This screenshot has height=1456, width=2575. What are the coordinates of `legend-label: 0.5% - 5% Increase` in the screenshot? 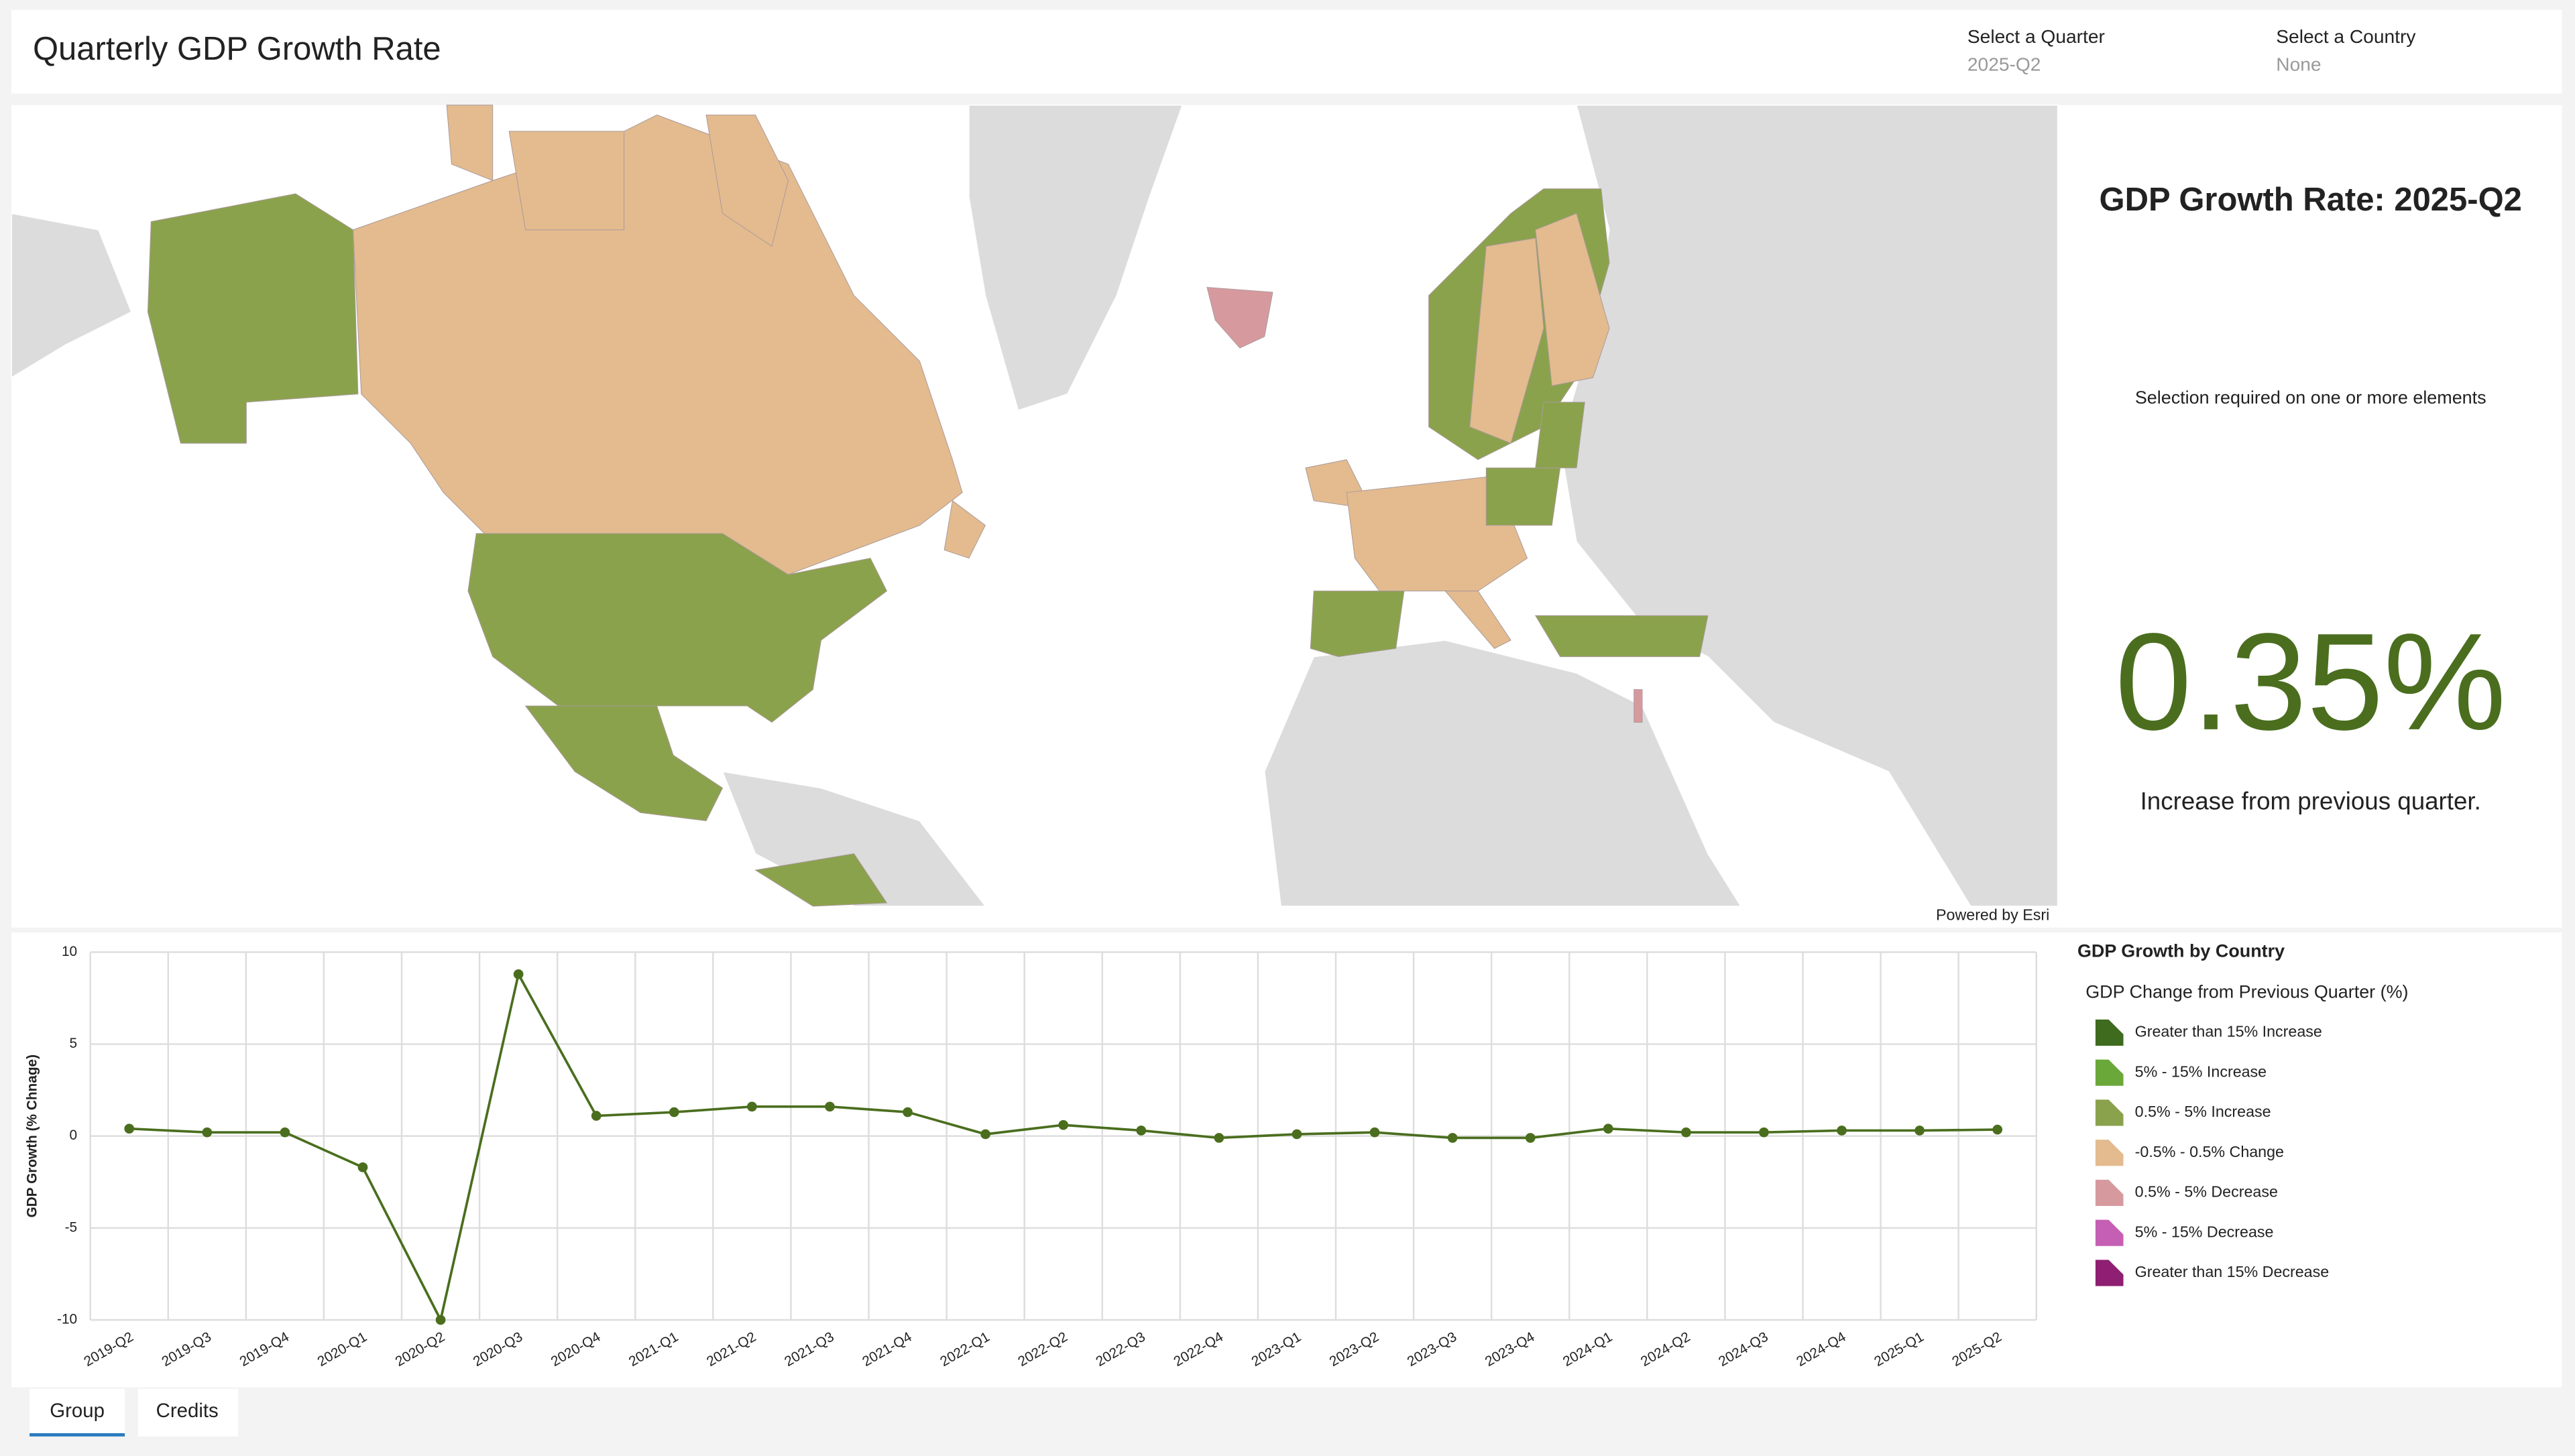 It's located at (2203, 1111).